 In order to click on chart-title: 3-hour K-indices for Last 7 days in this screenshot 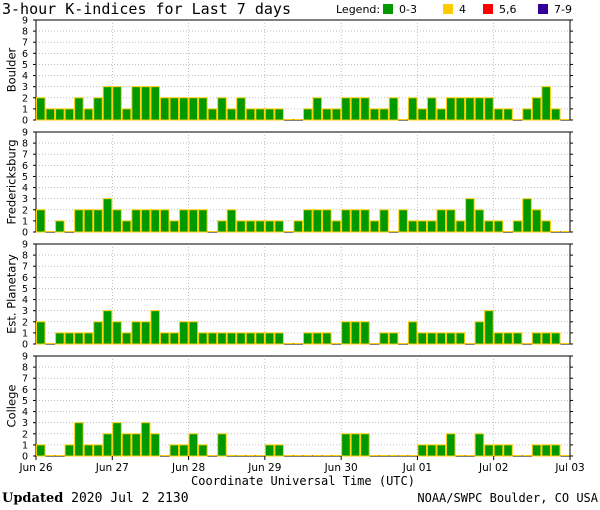, I will do `click(146, 9)`.